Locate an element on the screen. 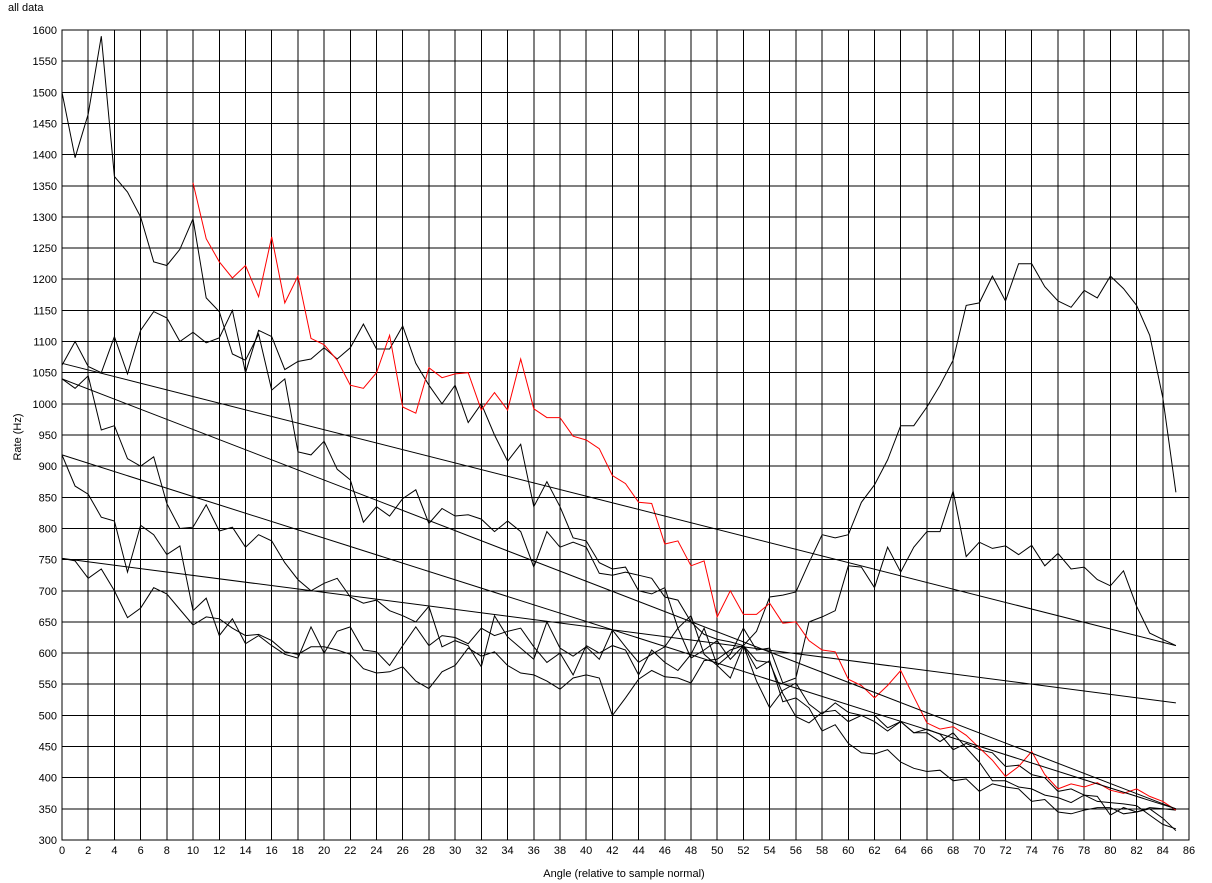 The width and height of the screenshot is (1212, 883). y-tick-label: 850 is located at coordinates (48, 498).